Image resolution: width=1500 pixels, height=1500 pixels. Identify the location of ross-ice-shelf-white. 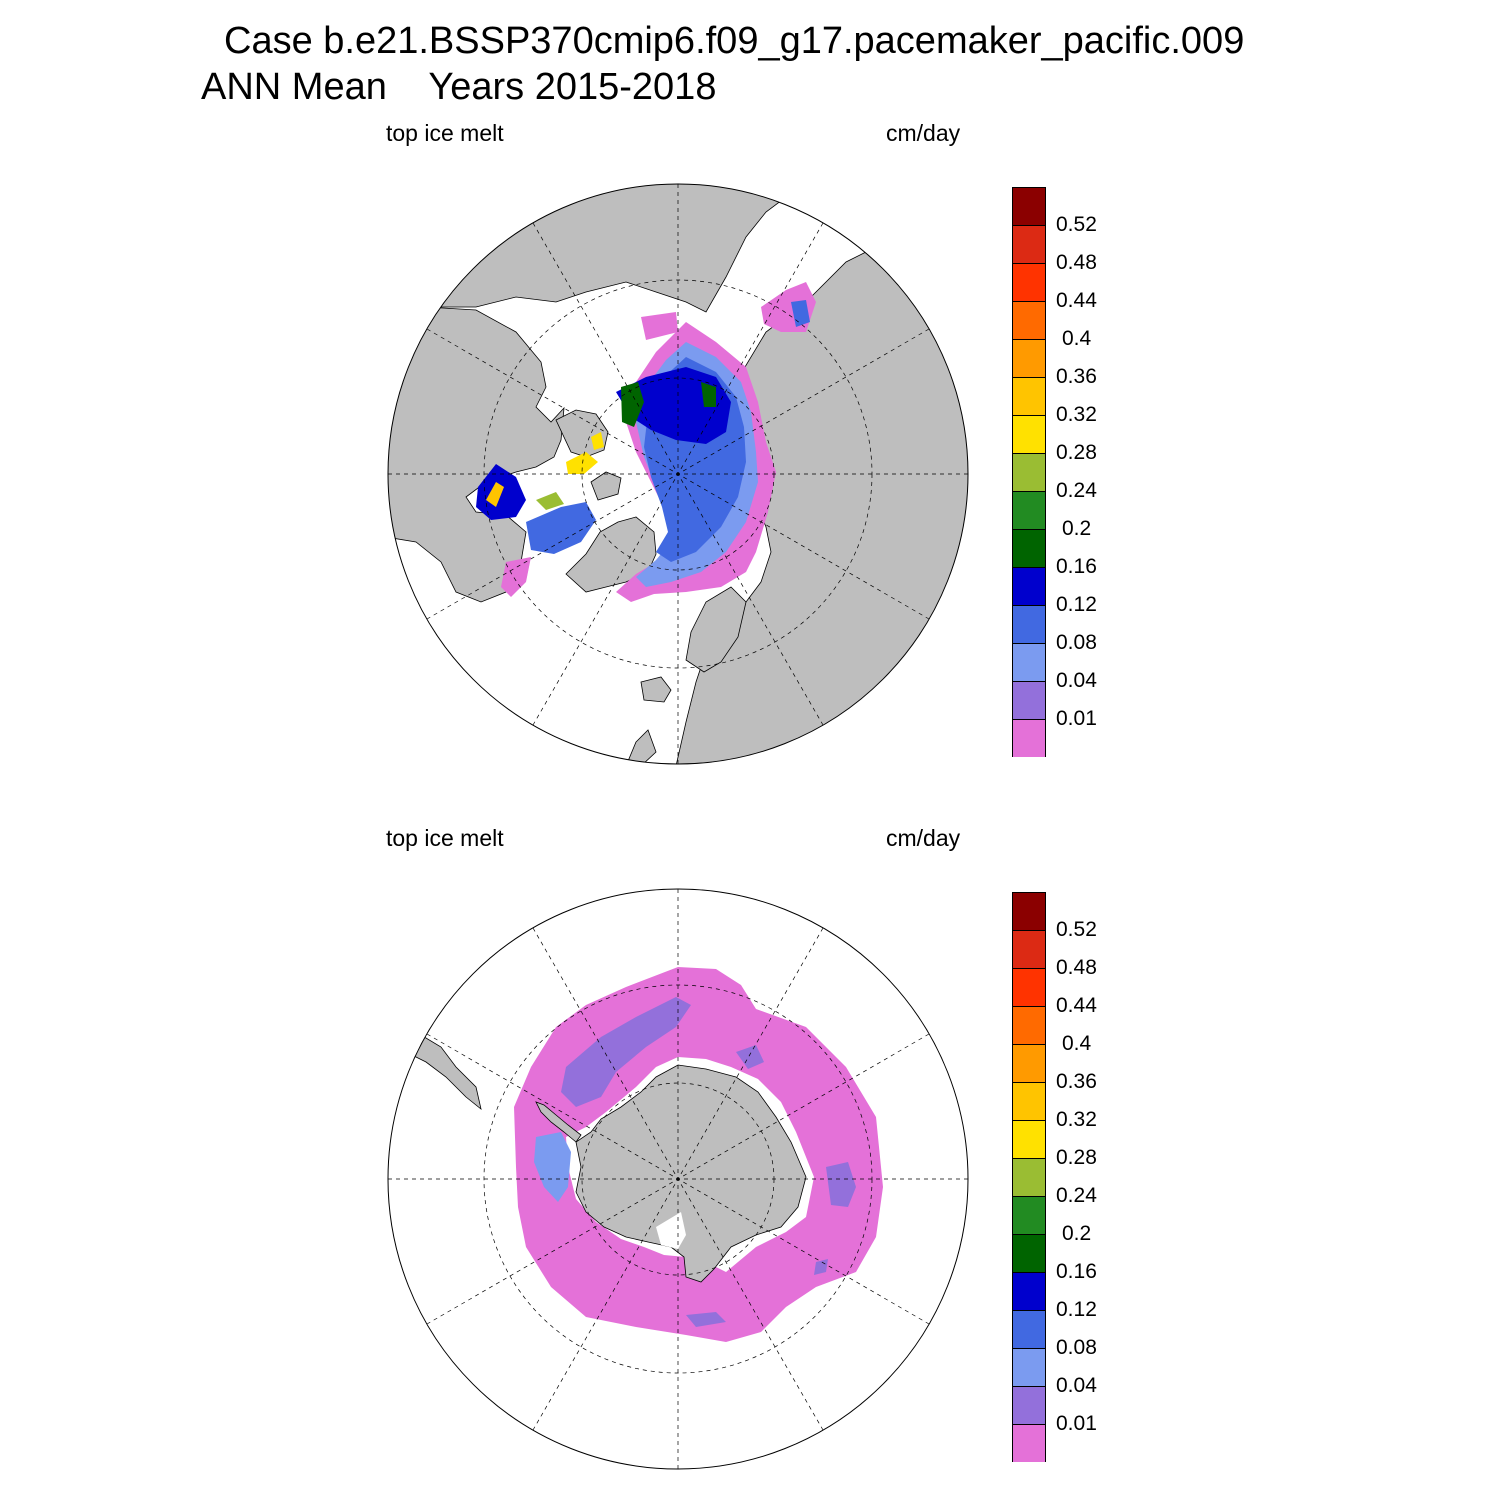
(671, 1230).